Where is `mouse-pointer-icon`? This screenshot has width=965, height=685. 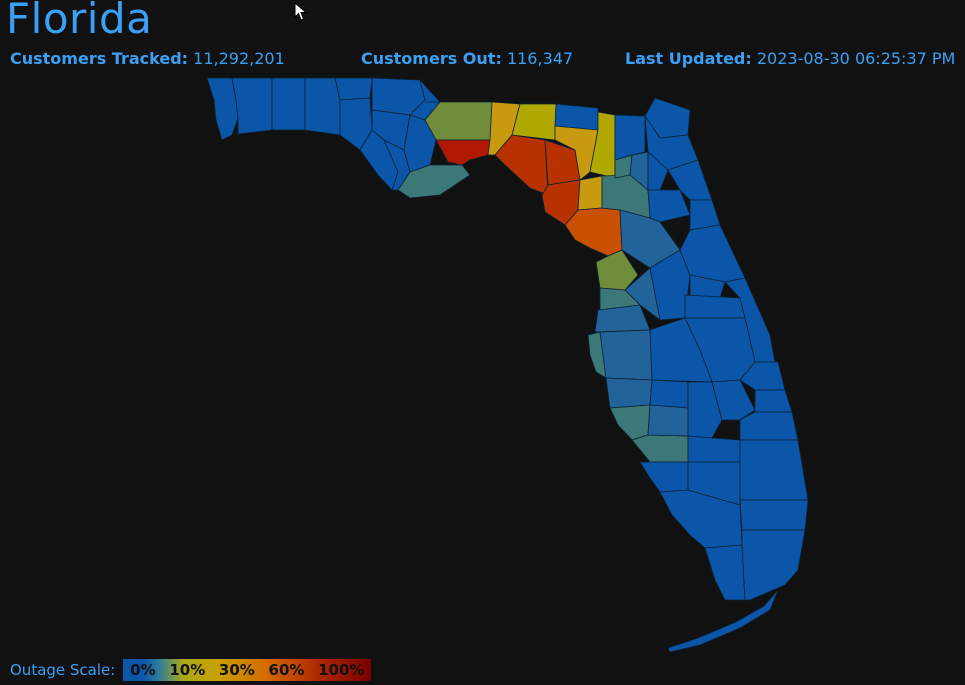 mouse-pointer-icon is located at coordinates (301, 11).